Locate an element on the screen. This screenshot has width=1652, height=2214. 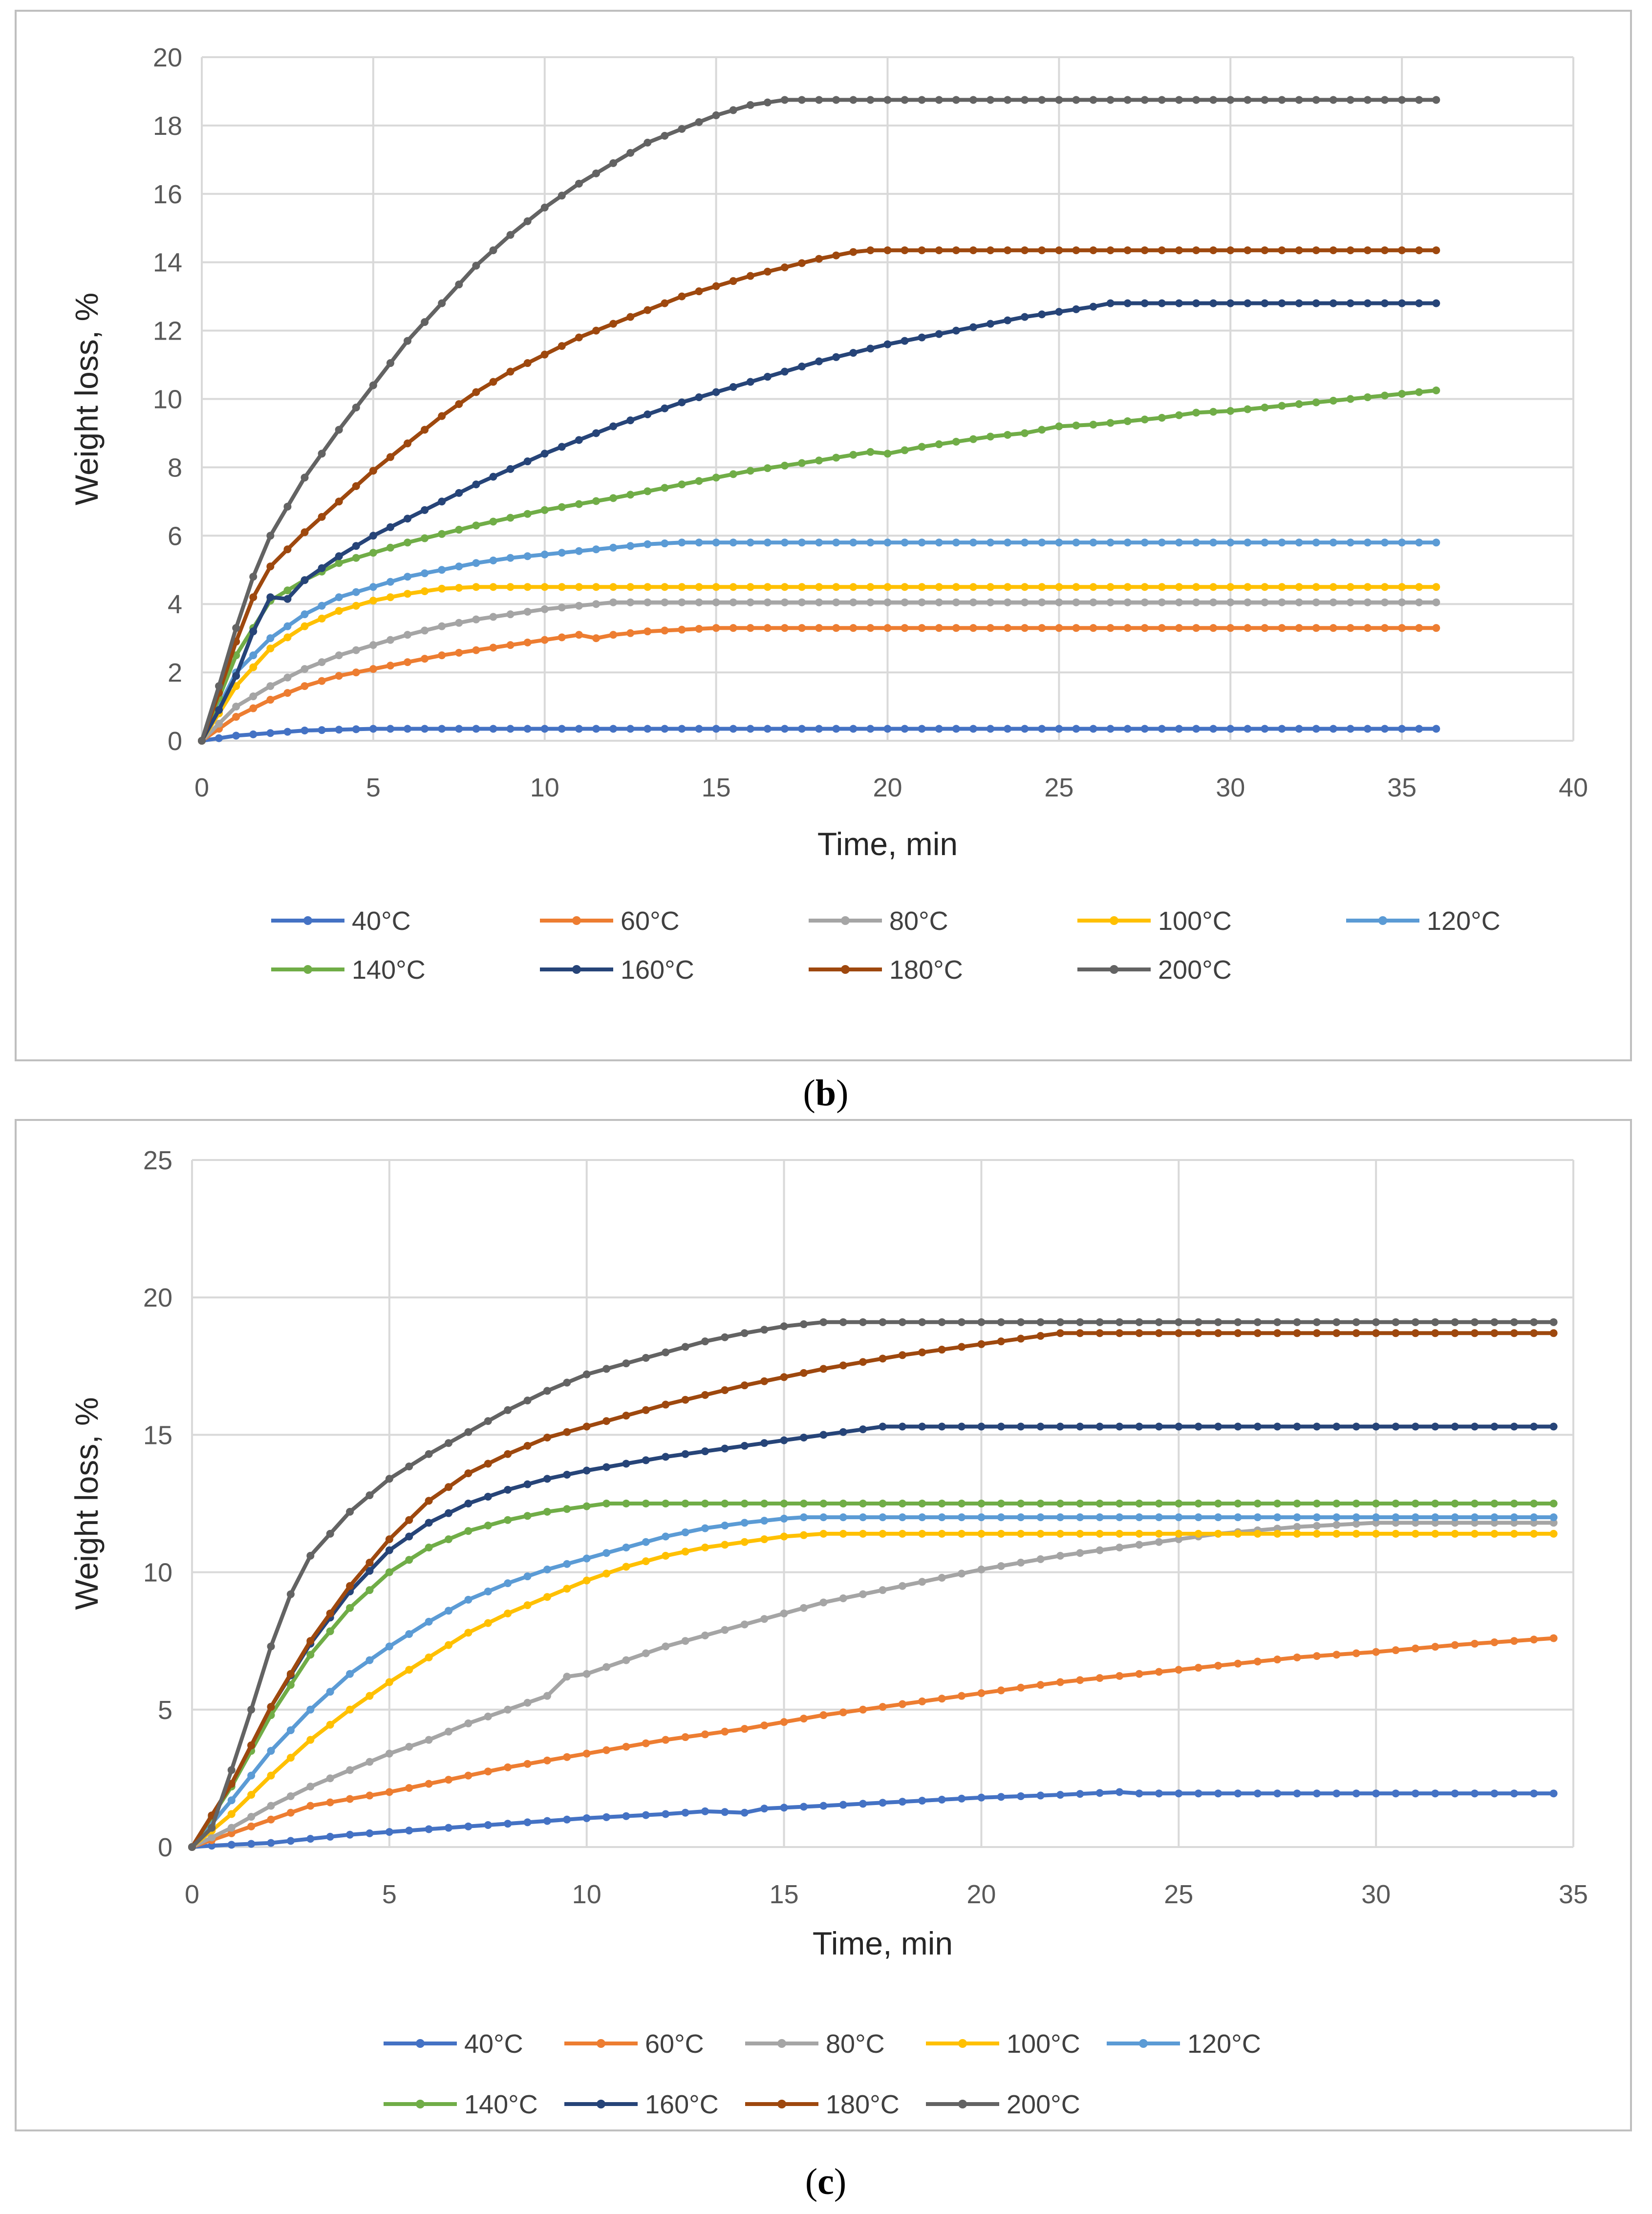
chart-b-y-tick-label: 8 is located at coordinates (175, 467).